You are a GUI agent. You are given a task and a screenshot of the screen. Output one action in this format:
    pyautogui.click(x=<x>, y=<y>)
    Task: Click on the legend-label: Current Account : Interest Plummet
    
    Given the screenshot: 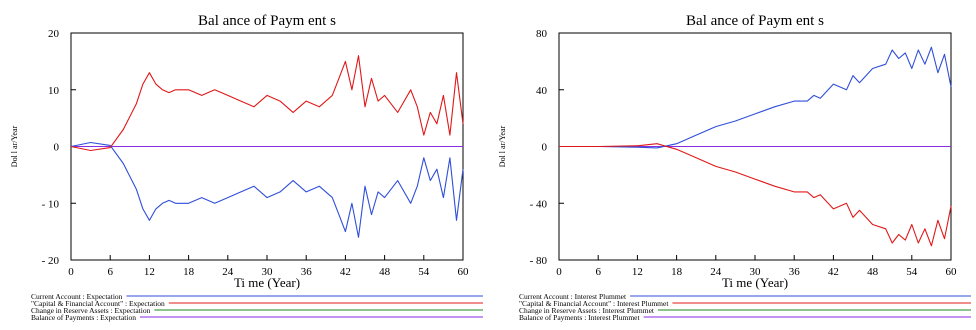 What is the action you would take?
    pyautogui.click(x=573, y=296)
    